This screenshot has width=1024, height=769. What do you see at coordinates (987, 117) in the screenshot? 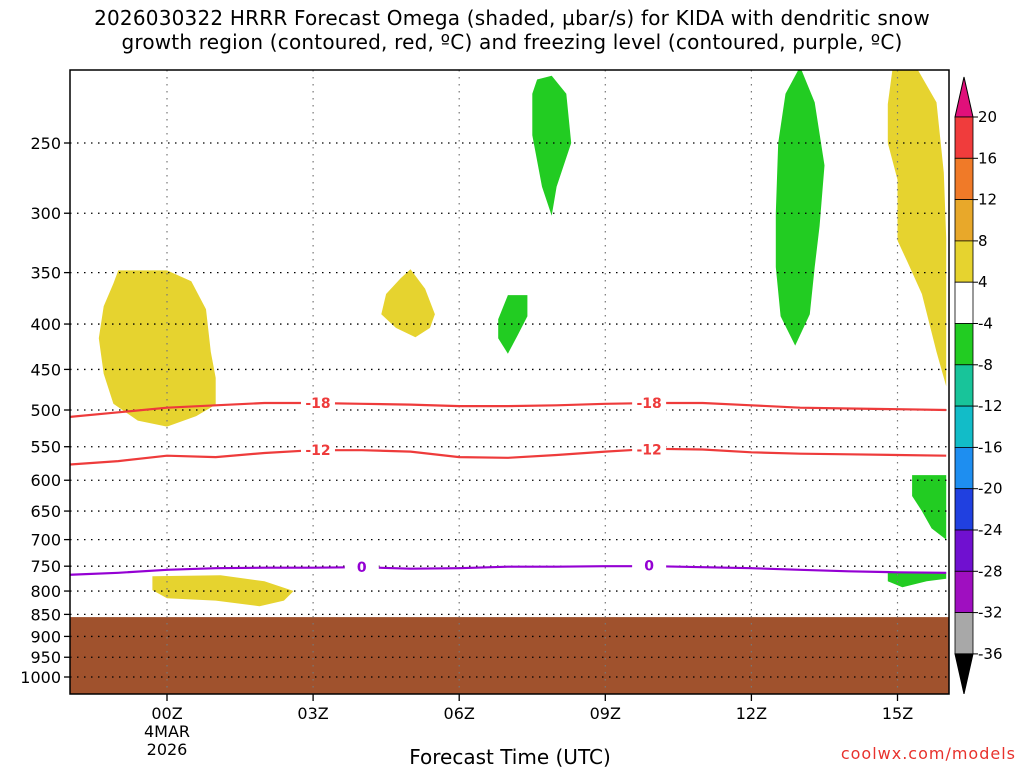
I see `colorbar-tick-label: 20` at bounding box center [987, 117].